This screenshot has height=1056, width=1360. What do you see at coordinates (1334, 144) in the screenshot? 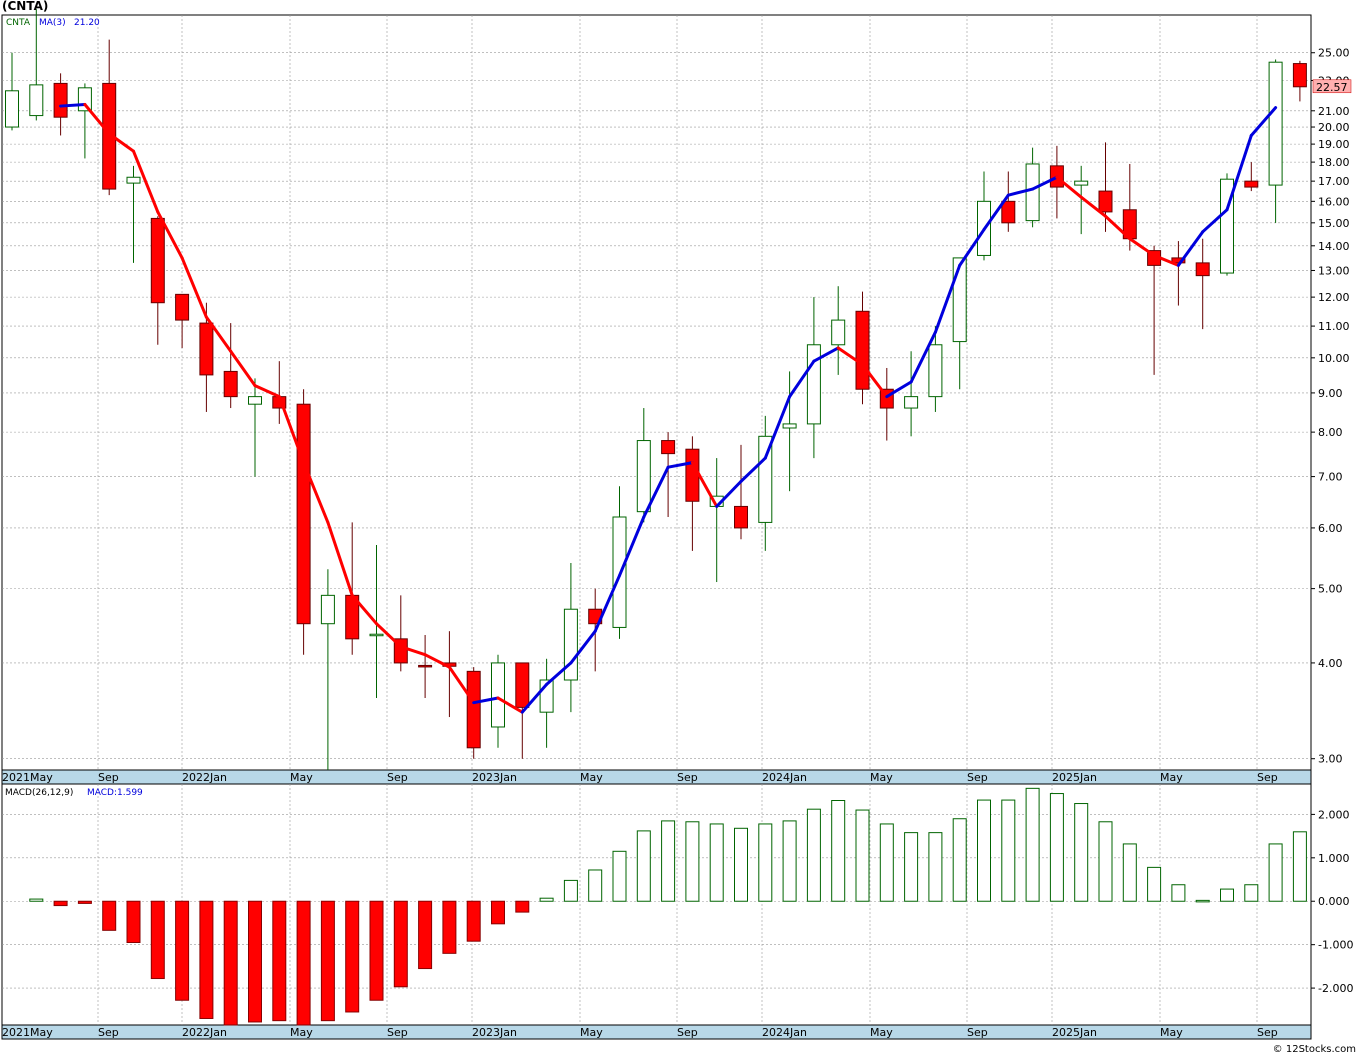
I see `price-tick-label: 19.00` at bounding box center [1334, 144].